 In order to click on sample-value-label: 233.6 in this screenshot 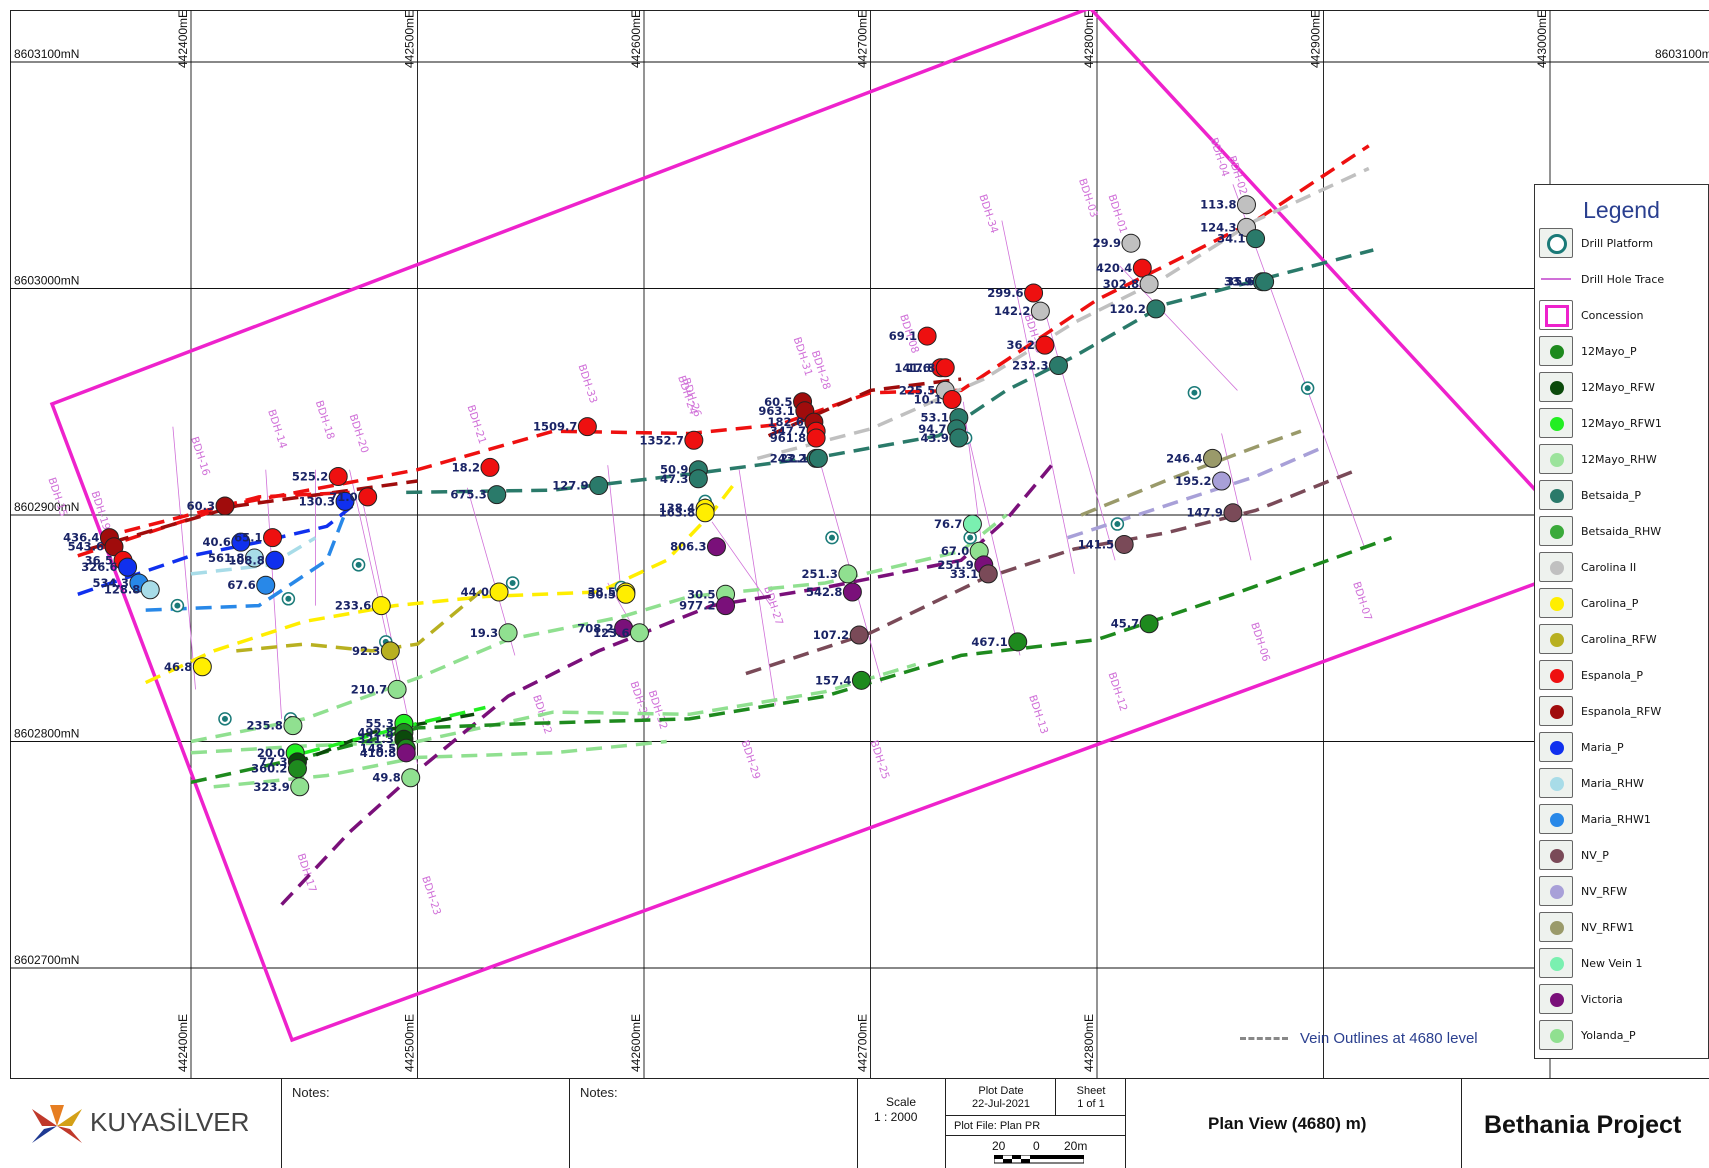, I will do `click(353, 606)`.